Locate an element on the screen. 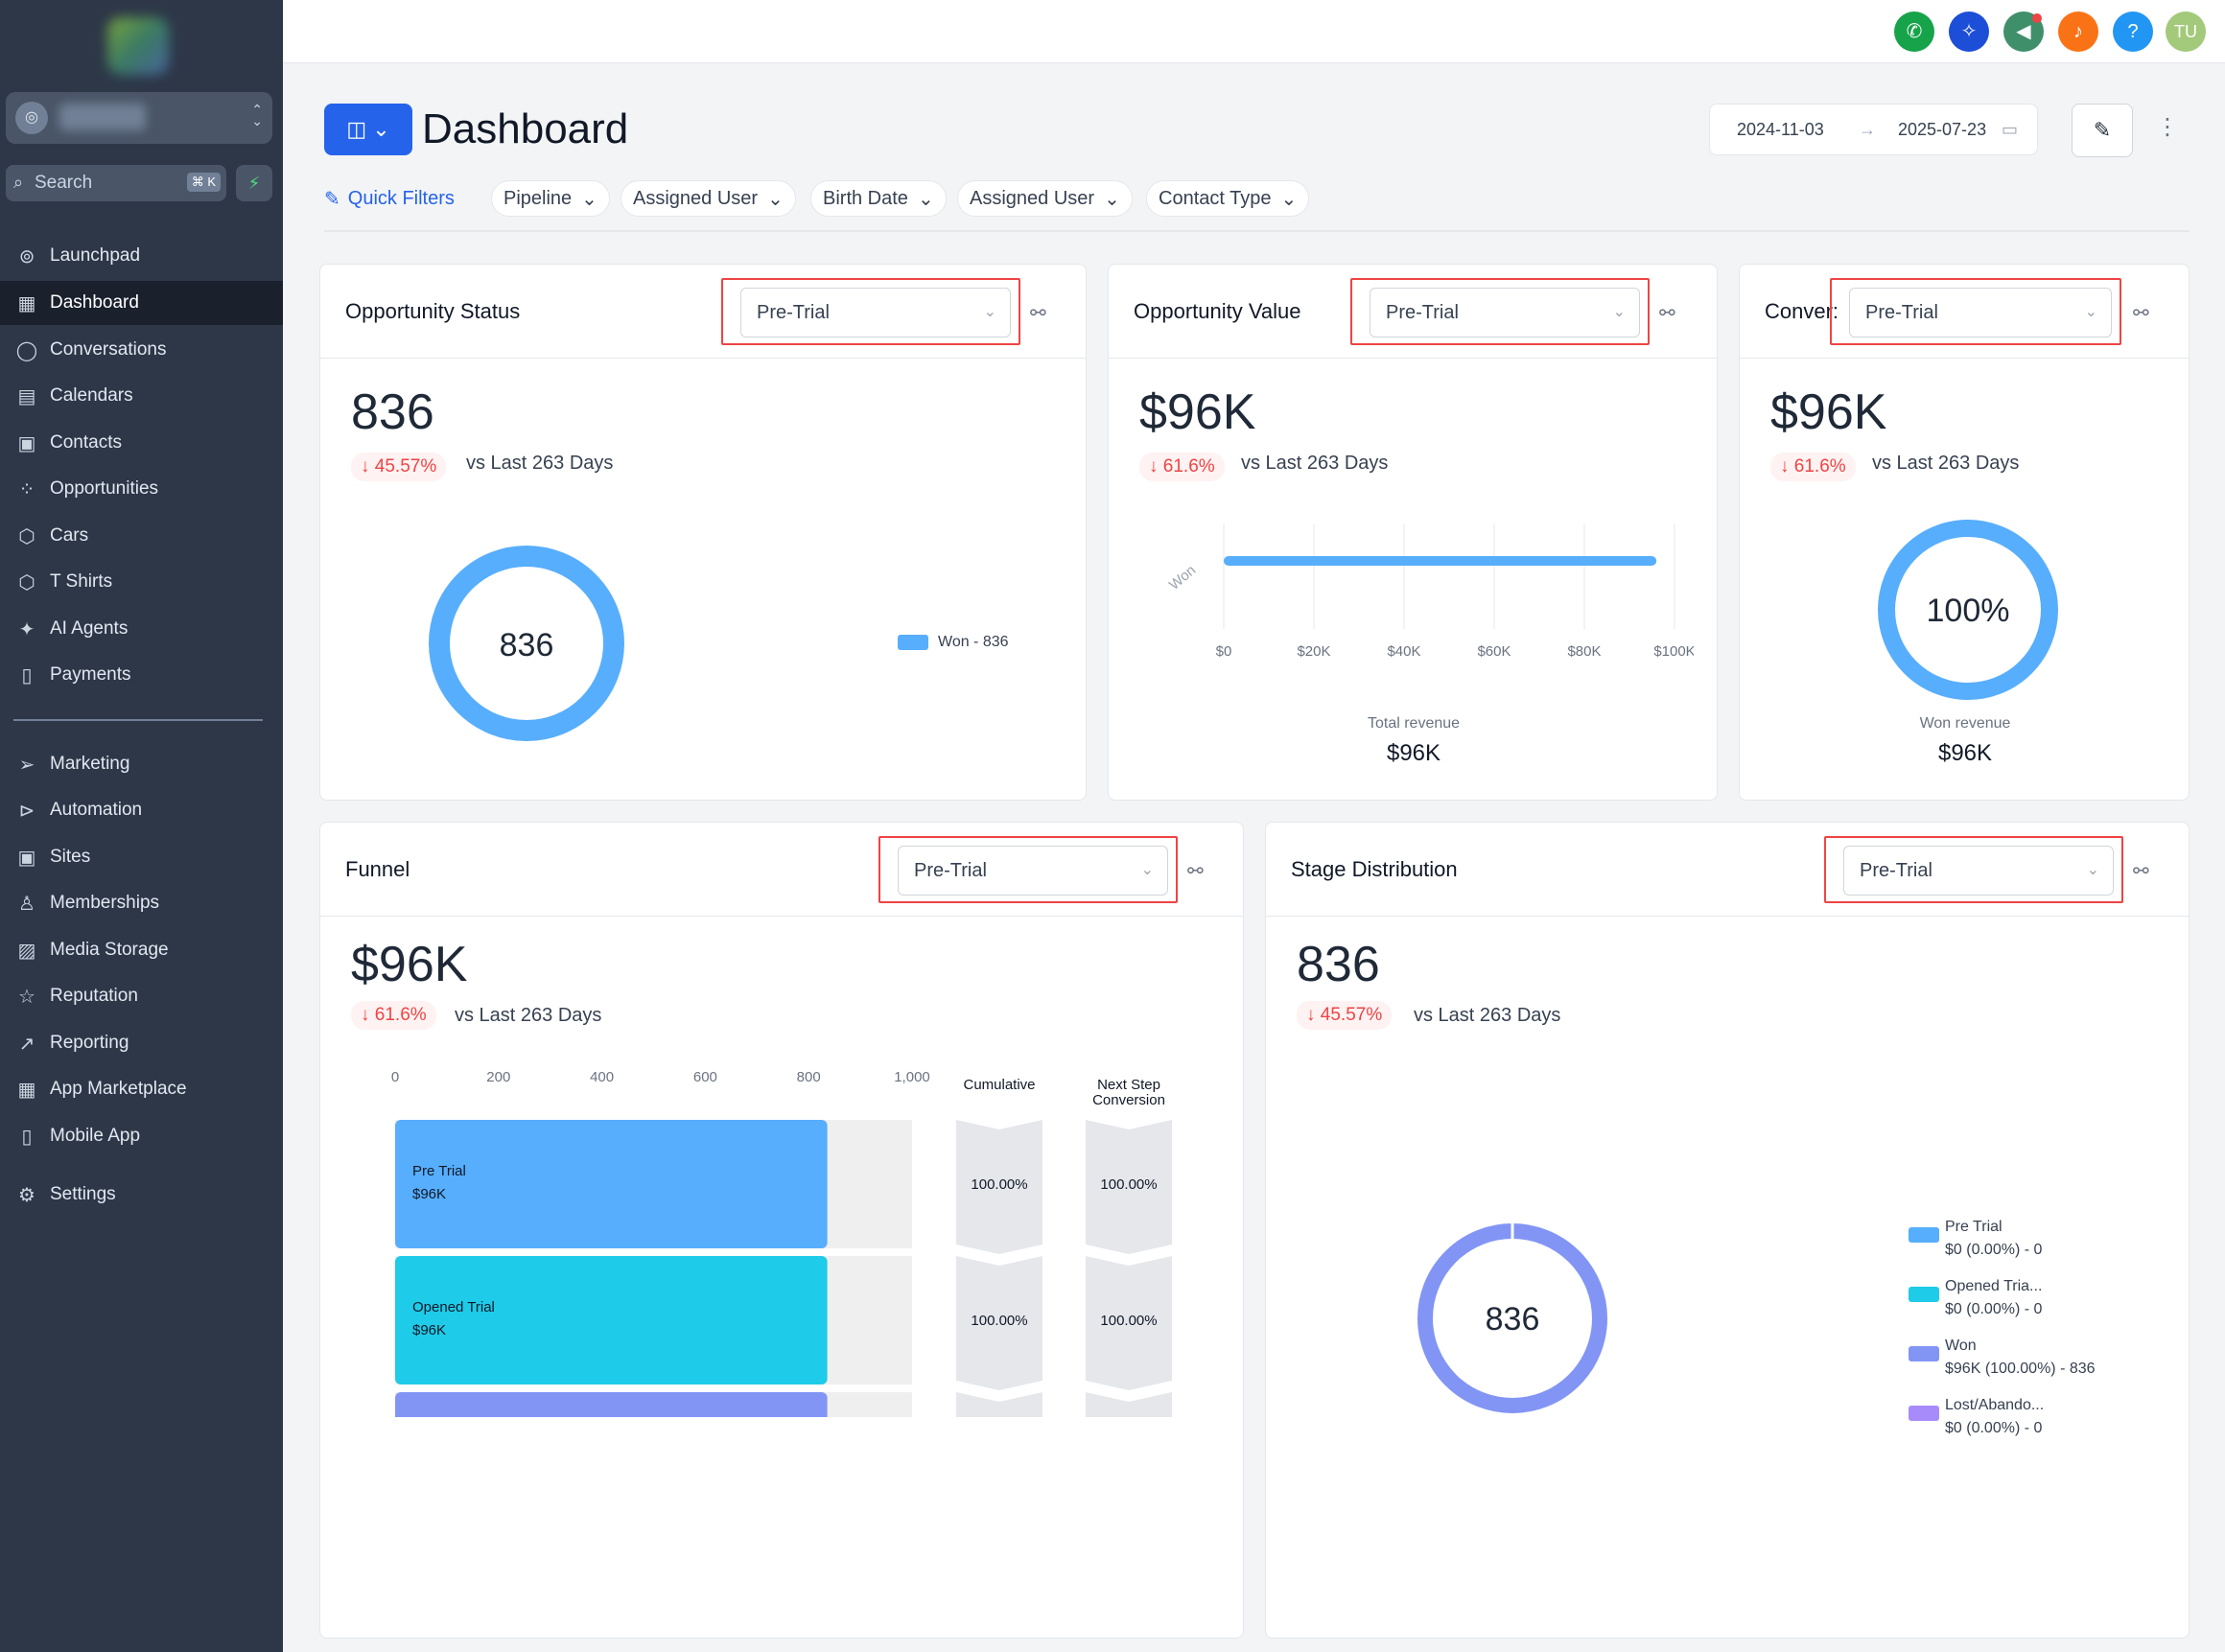 This screenshot has width=2225, height=1652. edit-dashboard-button: ✎ is located at coordinates (2102, 130).